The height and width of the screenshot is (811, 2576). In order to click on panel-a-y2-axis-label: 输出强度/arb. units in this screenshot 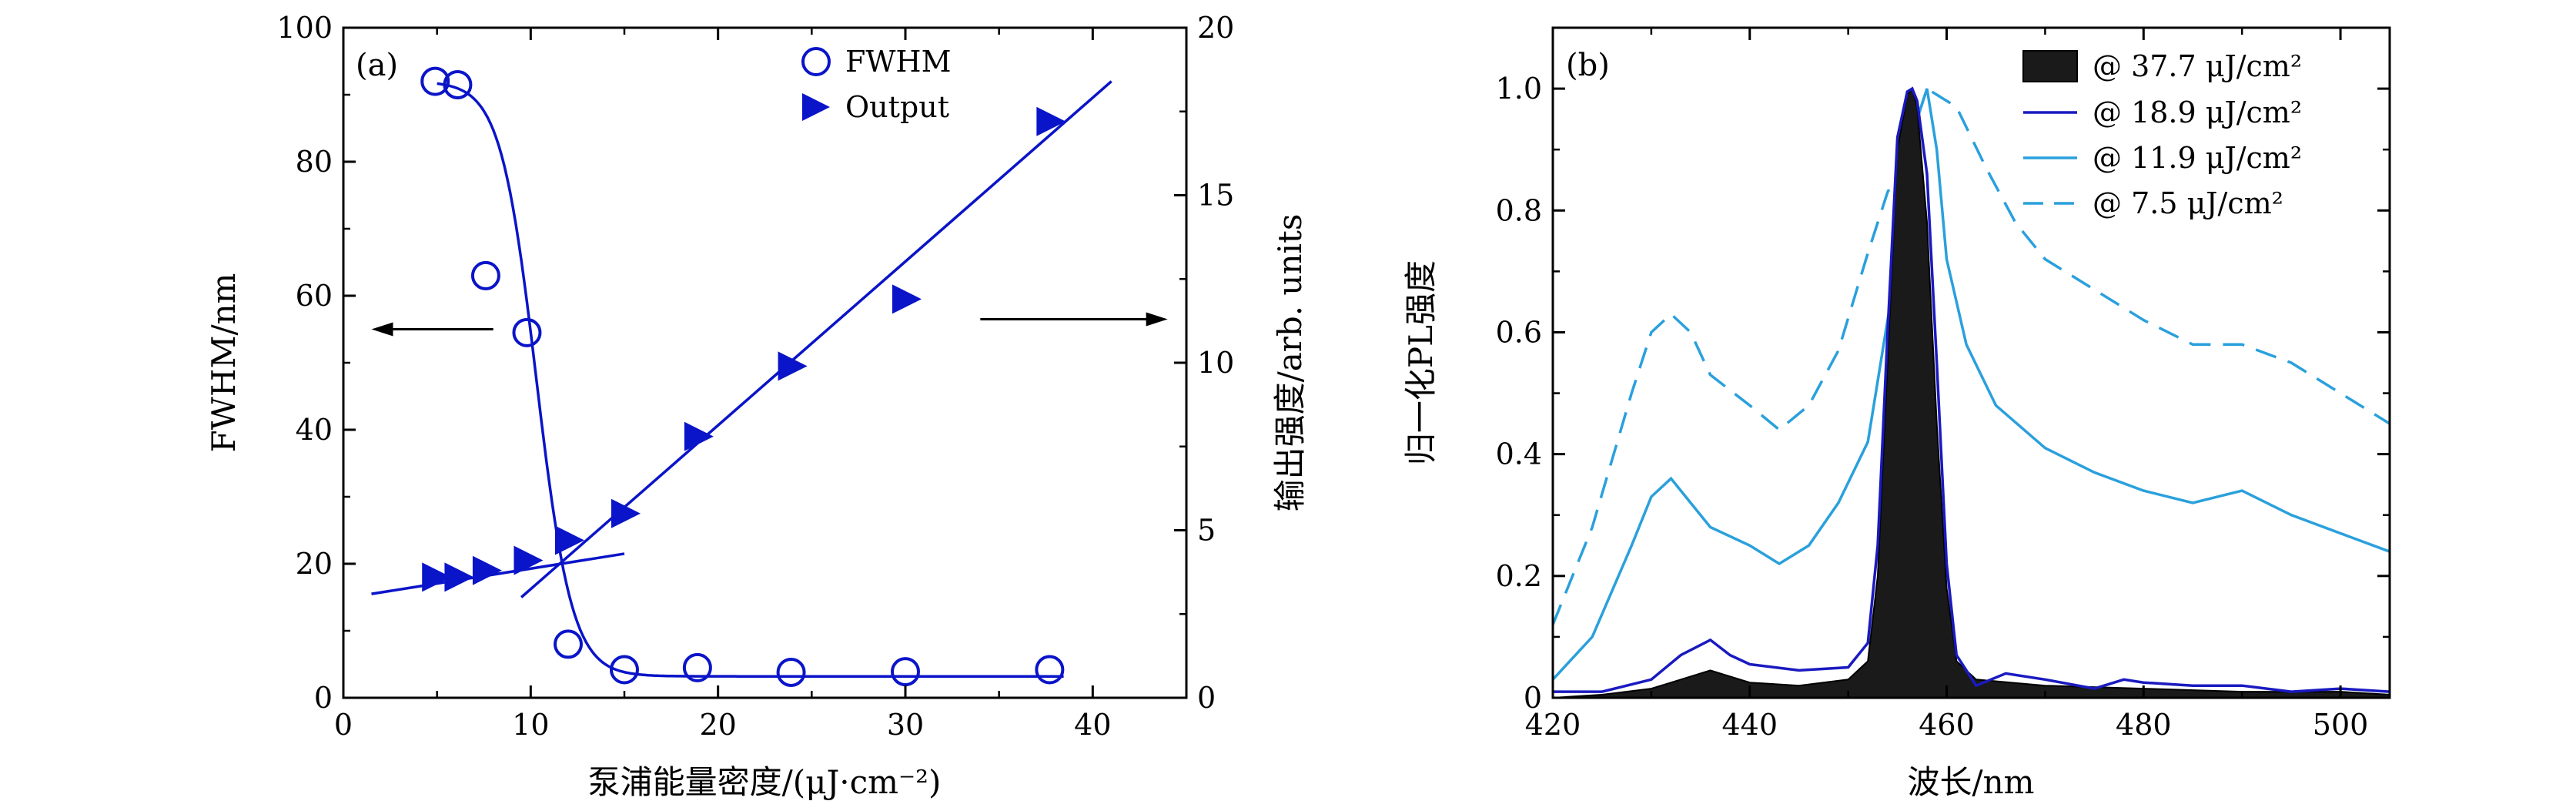, I will do `click(1290, 363)`.